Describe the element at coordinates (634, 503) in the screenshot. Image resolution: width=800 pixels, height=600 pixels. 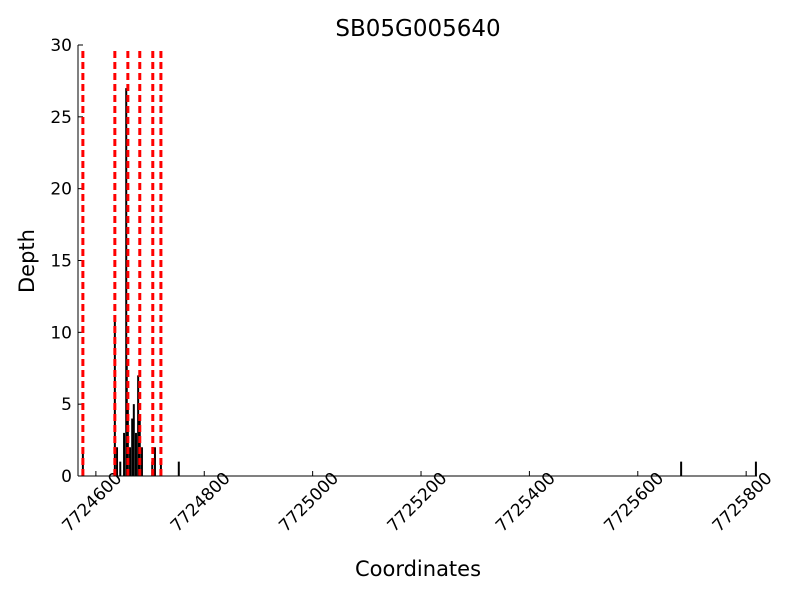
I see `x-tick-label: 7725600` at that location.